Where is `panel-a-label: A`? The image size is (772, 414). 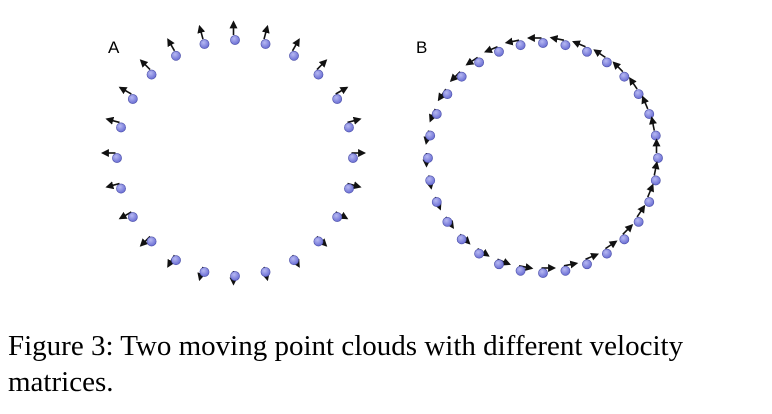
panel-a-label: A is located at coordinates (114, 47).